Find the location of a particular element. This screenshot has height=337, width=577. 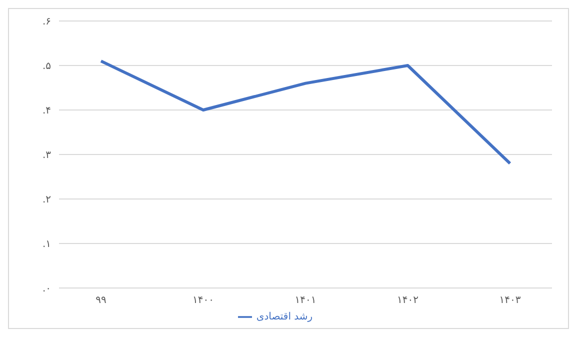

y-tick-label: .۲ is located at coordinates (46, 200).